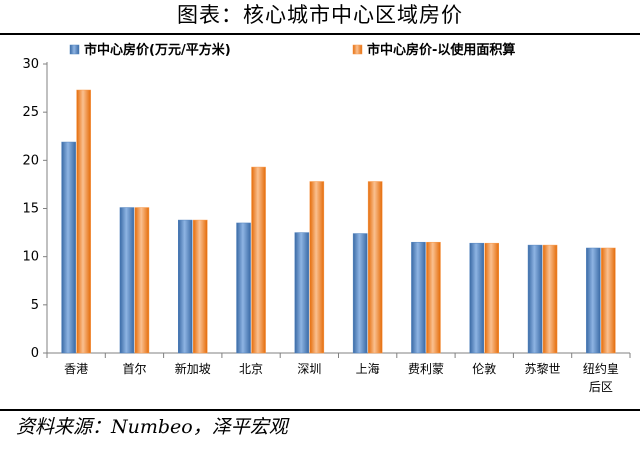  Describe the element at coordinates (30, 209) in the screenshot. I see `y-tick-label: 15` at that location.